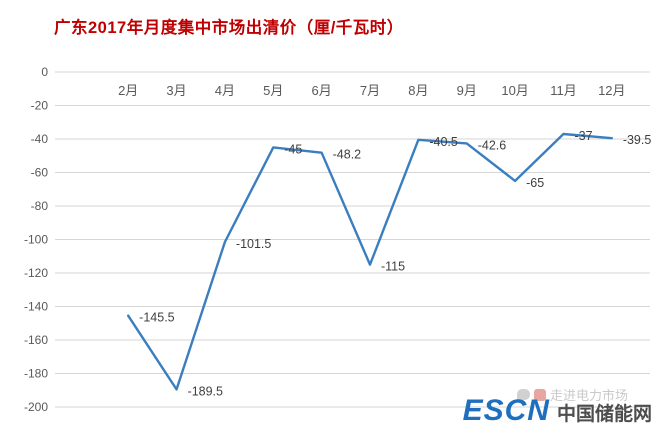 Image resolution: width=664 pixels, height=434 pixels. What do you see at coordinates (563, 90) in the screenshot?
I see `x-tick-label: 11月` at bounding box center [563, 90].